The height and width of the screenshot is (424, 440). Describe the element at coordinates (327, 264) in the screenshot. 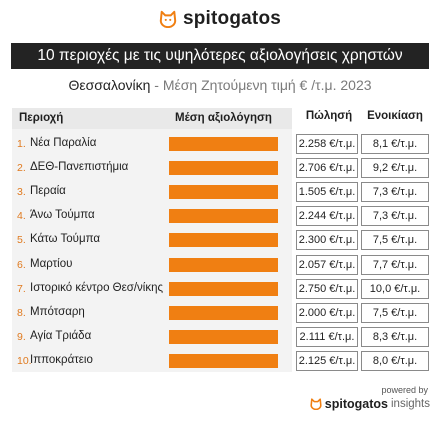

I see `sale-price-value: 2.057 €/τ.μ.` at that location.